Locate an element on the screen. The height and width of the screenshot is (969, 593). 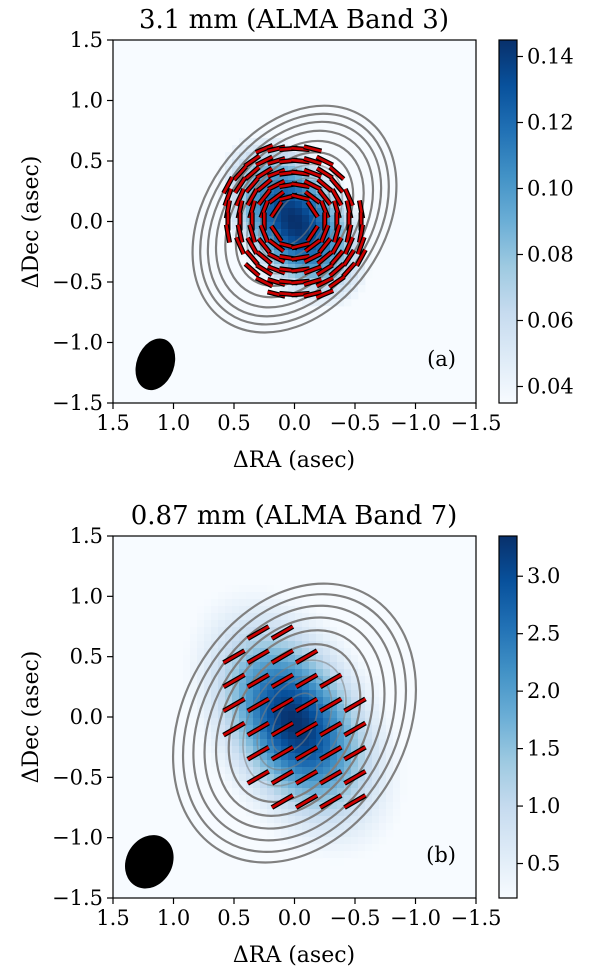
contour-line is located at coordinates (294, 723).